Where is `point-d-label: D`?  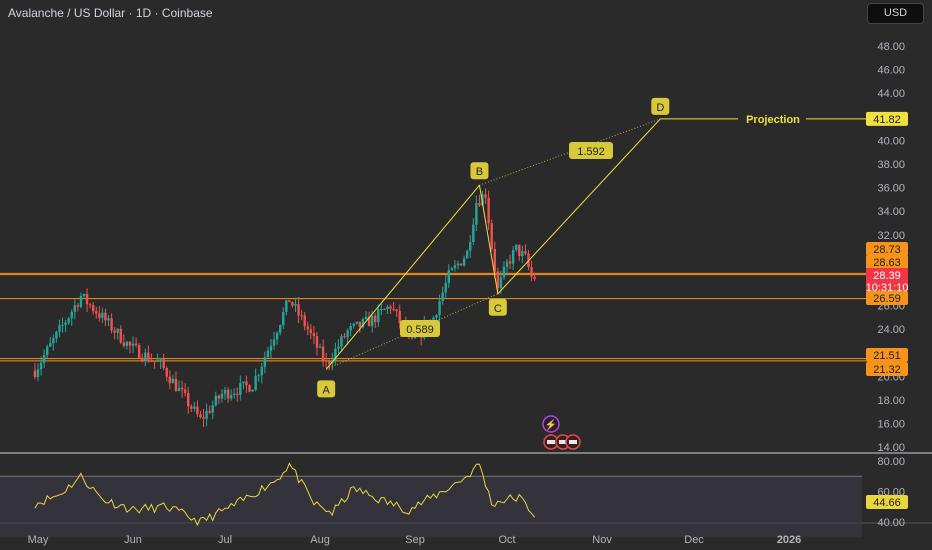 point-d-label: D is located at coordinates (660, 108).